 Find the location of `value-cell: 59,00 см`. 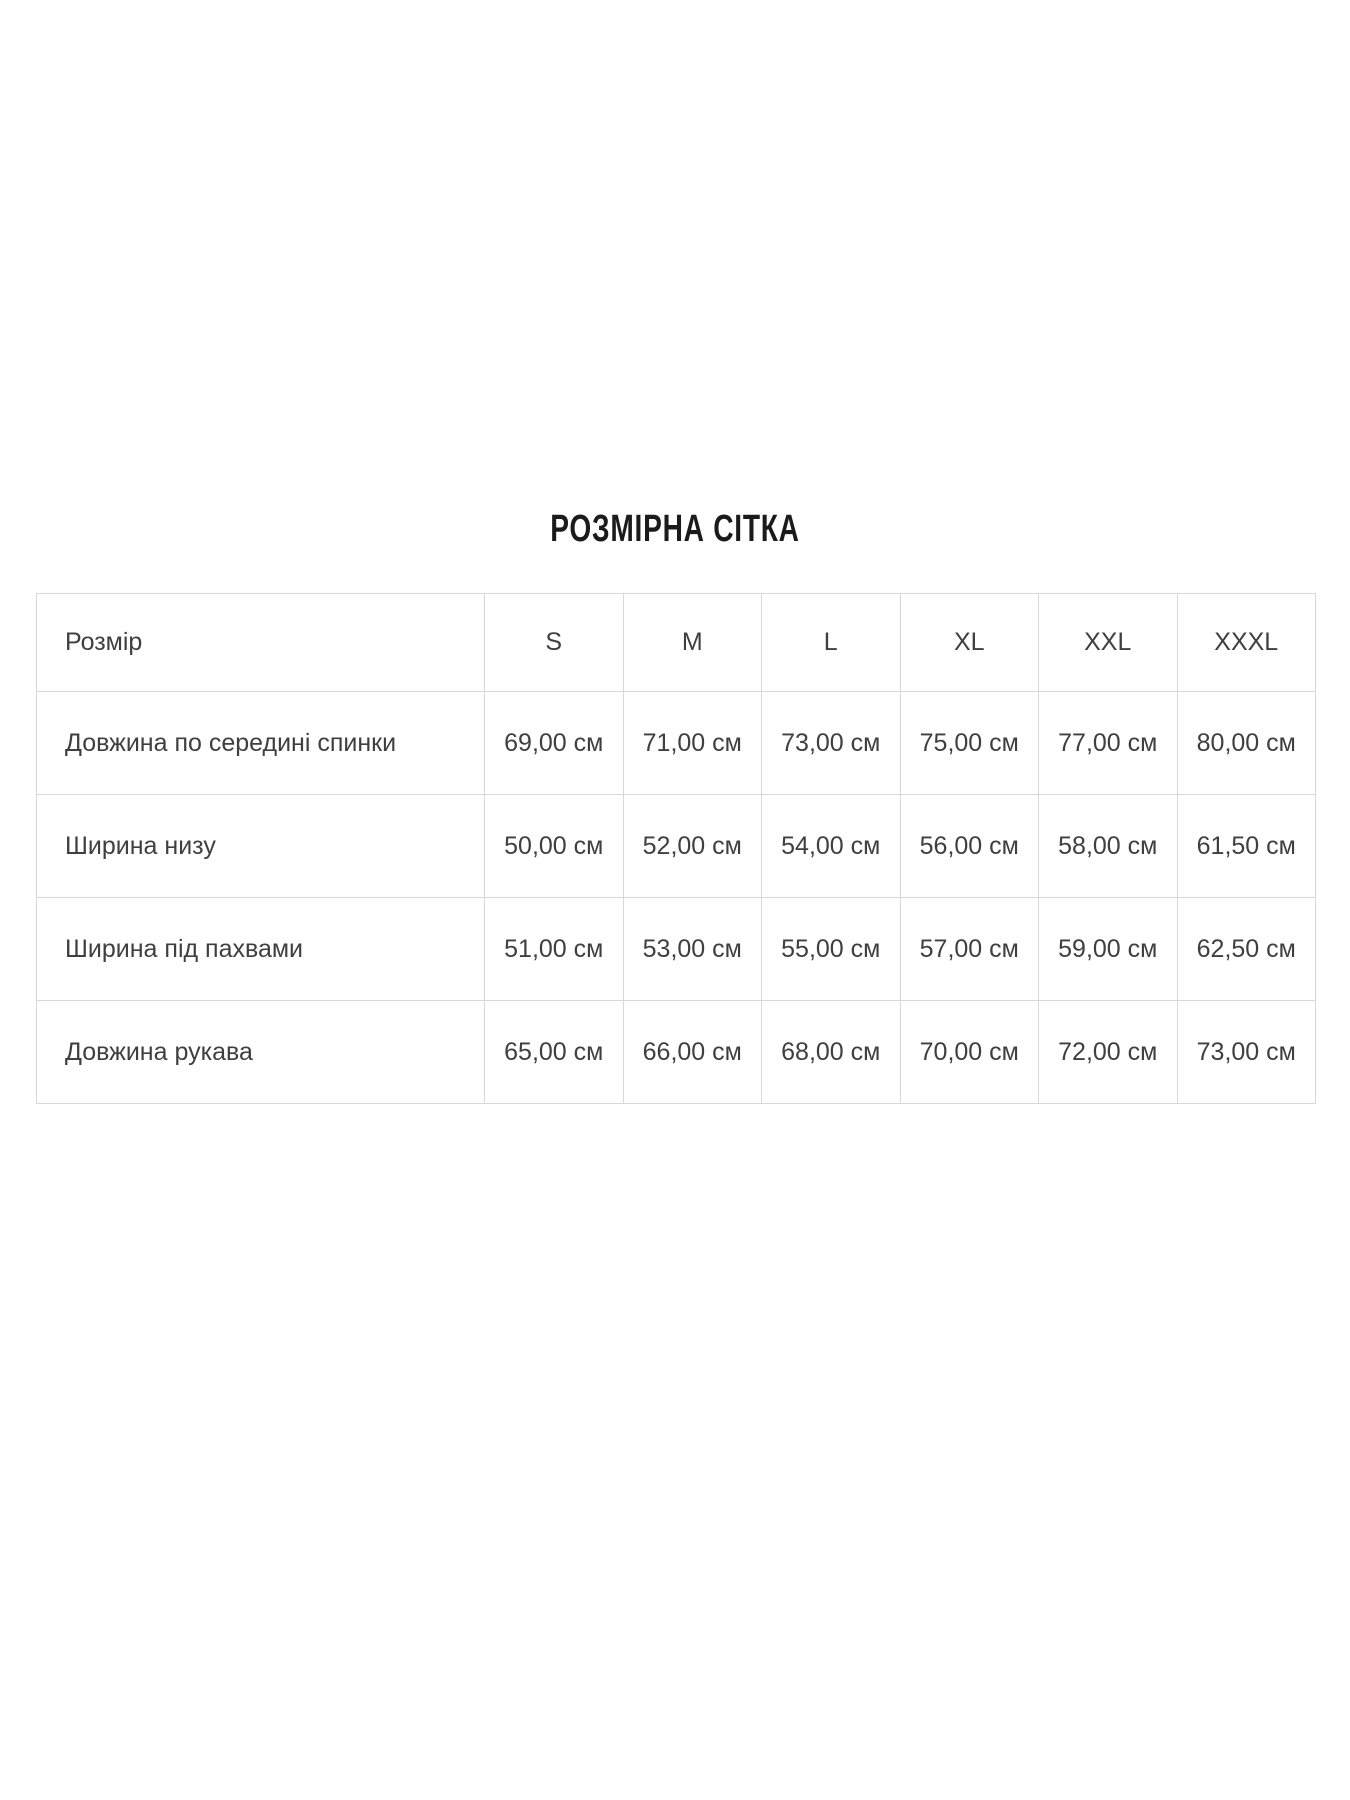

value-cell: 59,00 см is located at coordinates (1108, 949).